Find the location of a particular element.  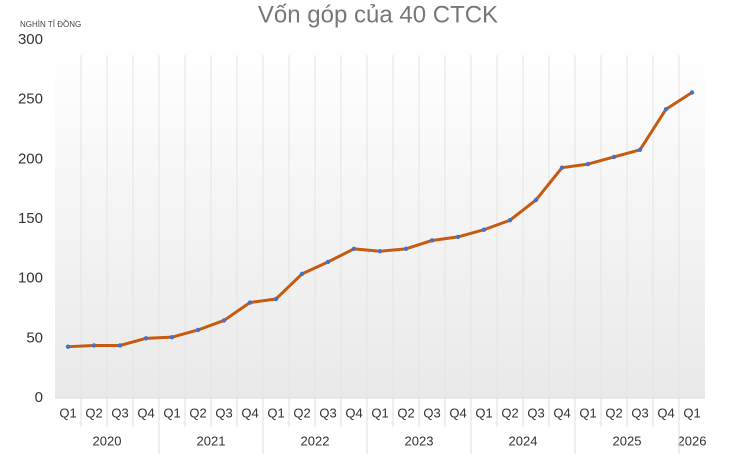

x-group-label: 2024 is located at coordinates (523, 440).